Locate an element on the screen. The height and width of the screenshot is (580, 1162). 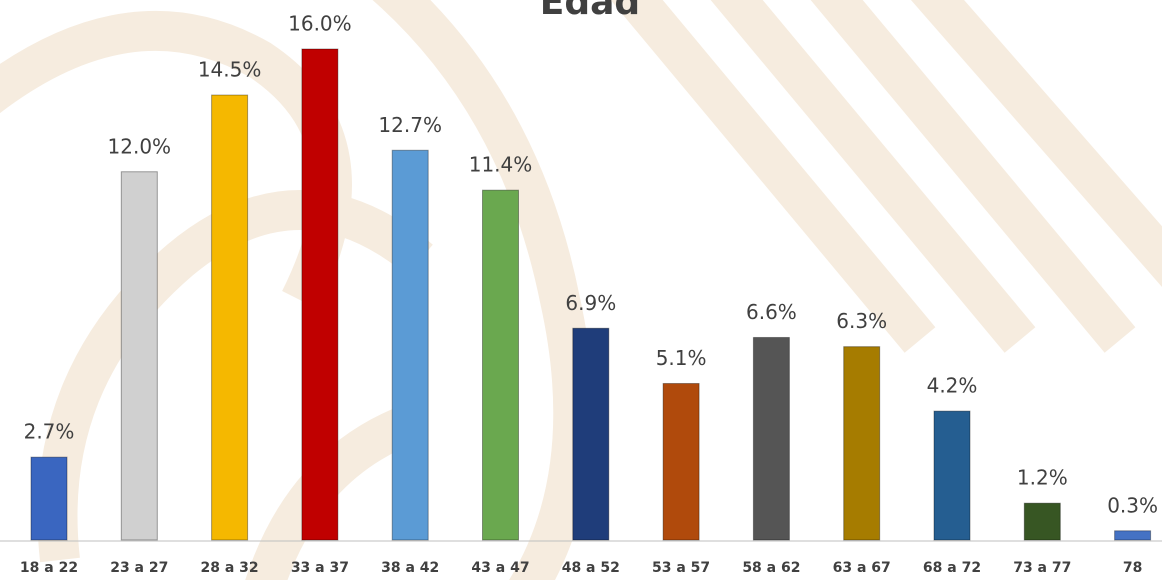
value-label: 14.5% is located at coordinates (230, 70).